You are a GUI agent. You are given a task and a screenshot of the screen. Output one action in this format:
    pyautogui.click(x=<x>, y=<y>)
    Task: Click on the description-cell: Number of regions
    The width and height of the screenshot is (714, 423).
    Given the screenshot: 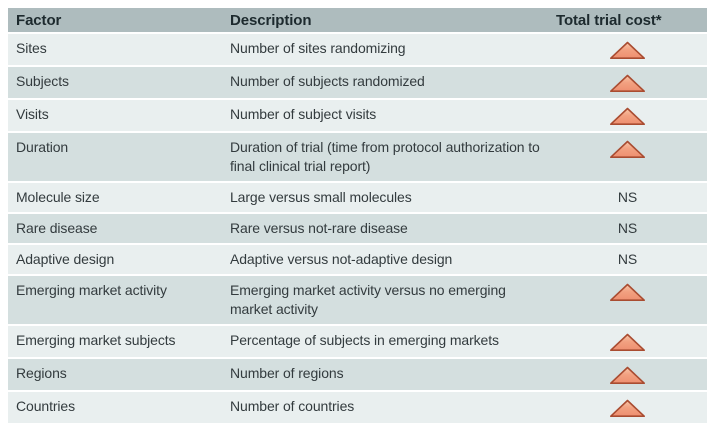 What is the action you would take?
    pyautogui.click(x=287, y=373)
    